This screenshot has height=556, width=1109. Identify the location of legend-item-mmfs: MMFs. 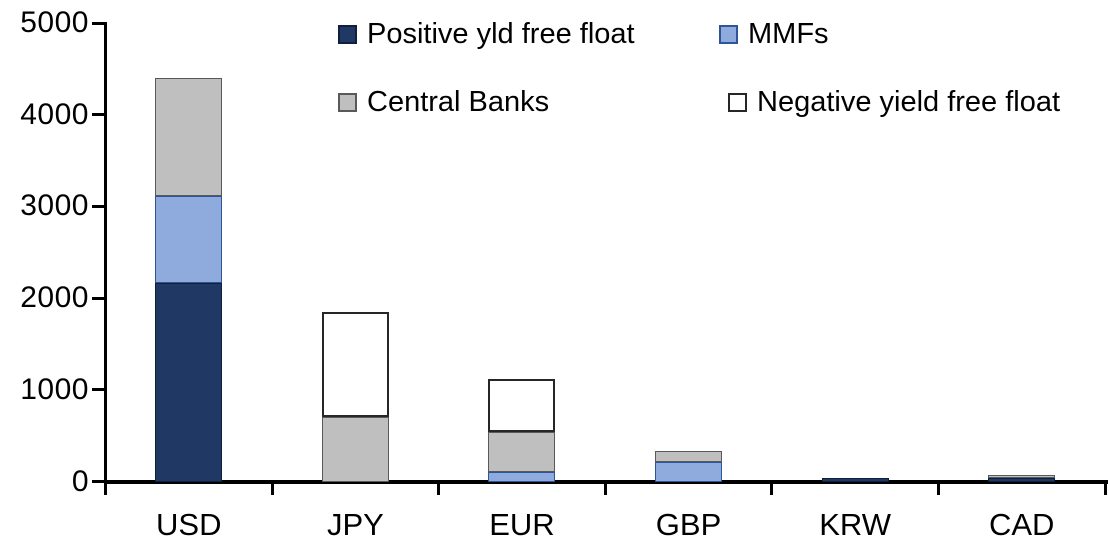
(774, 34).